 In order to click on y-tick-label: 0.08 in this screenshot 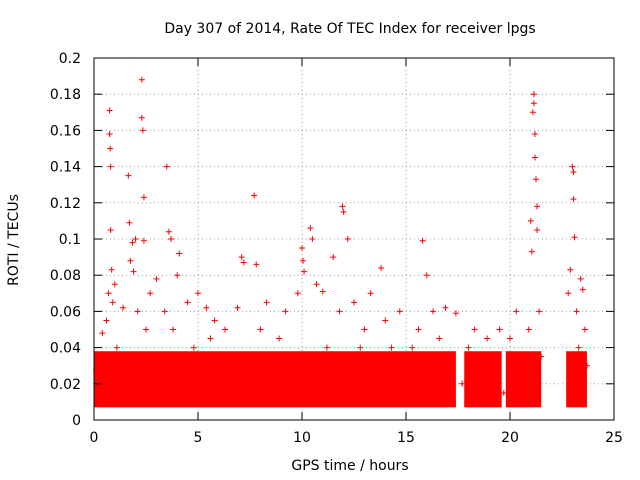, I will do `click(65, 276)`.